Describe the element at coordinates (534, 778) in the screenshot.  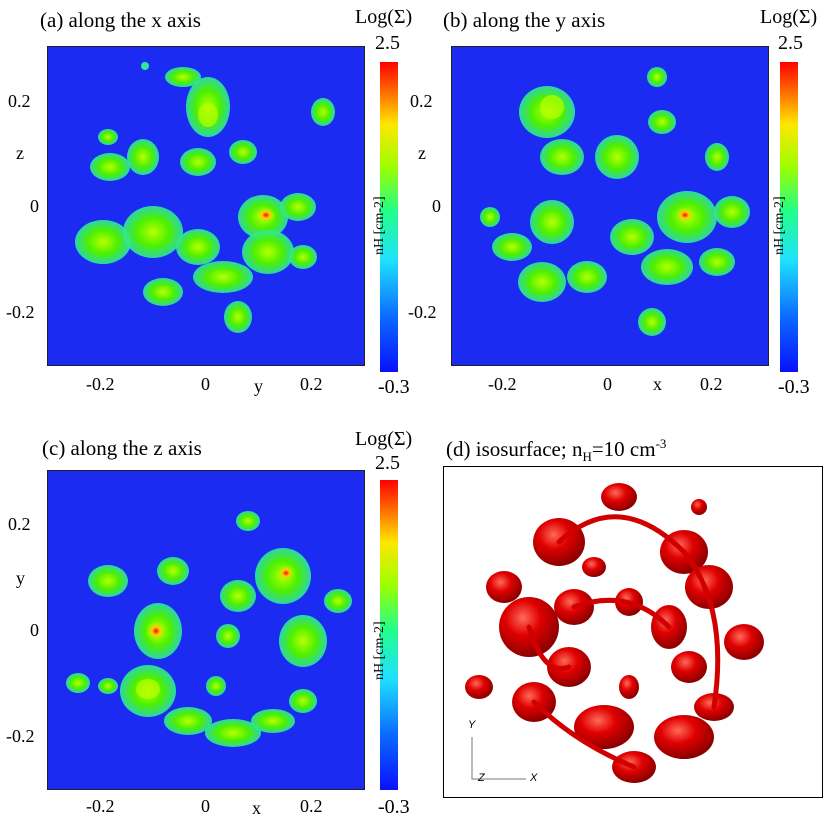
I see `panel-d-axis-x: X` at that location.